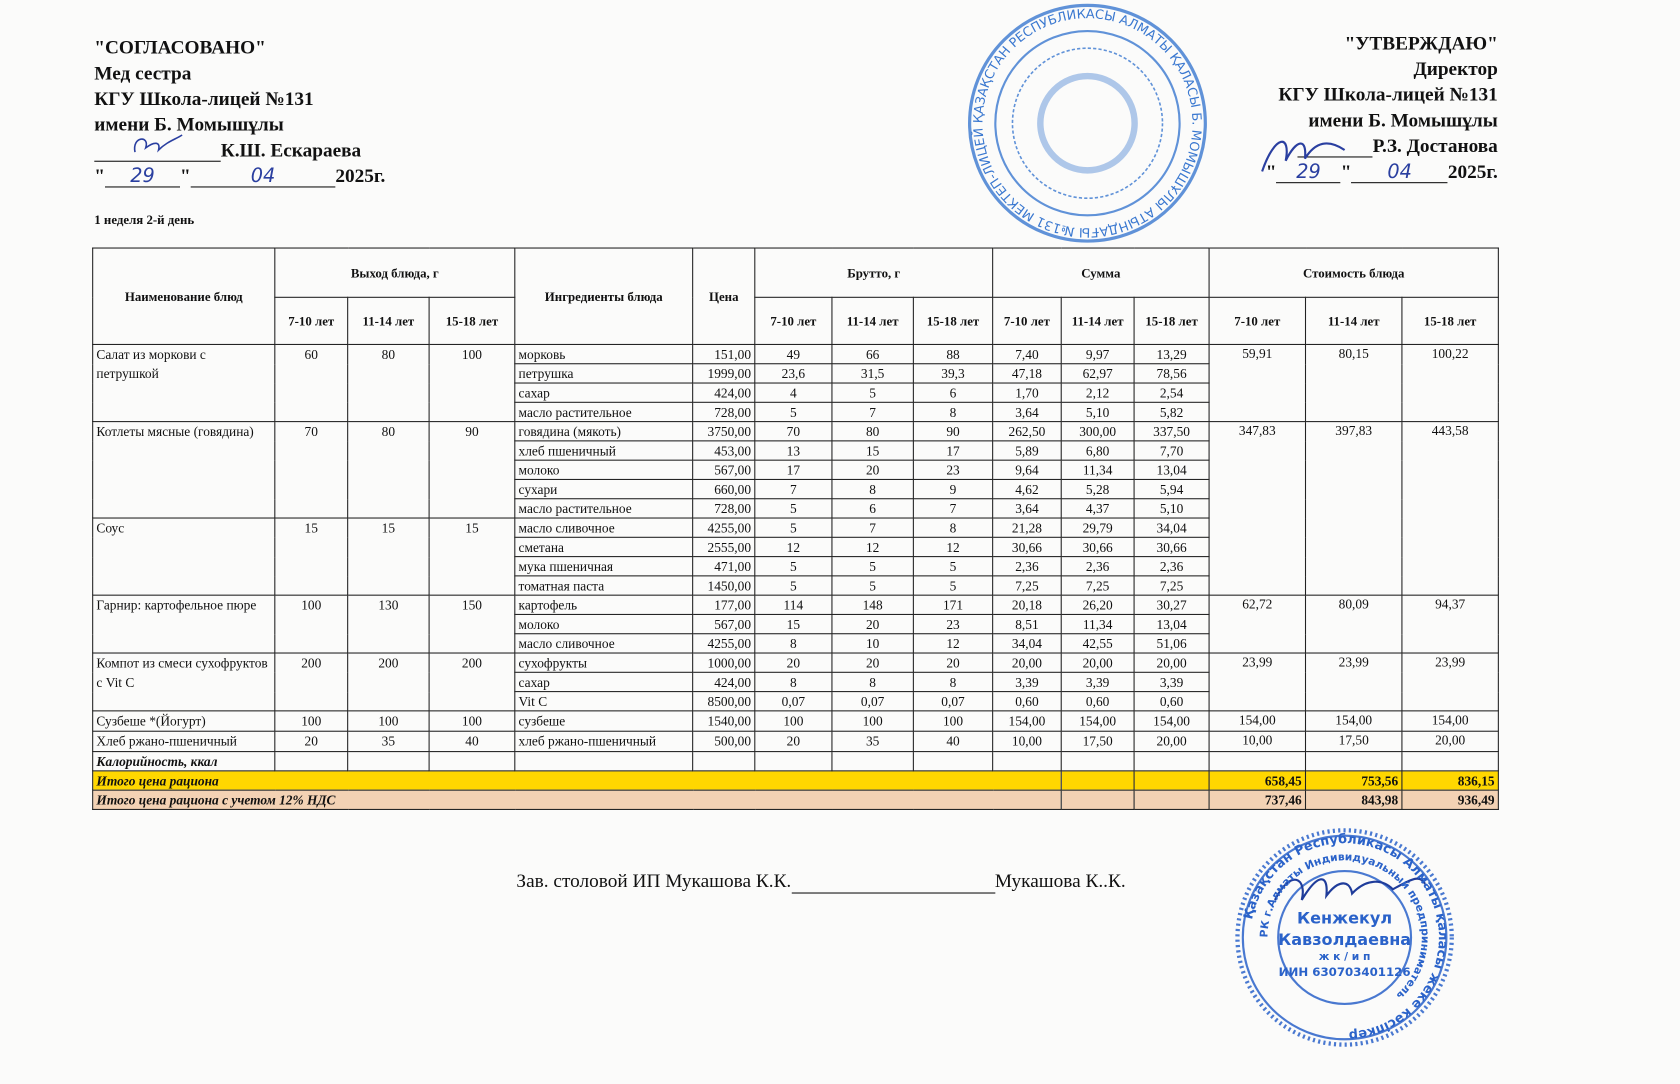  I want to click on dish-cost: 154,00, so click(1450, 721).